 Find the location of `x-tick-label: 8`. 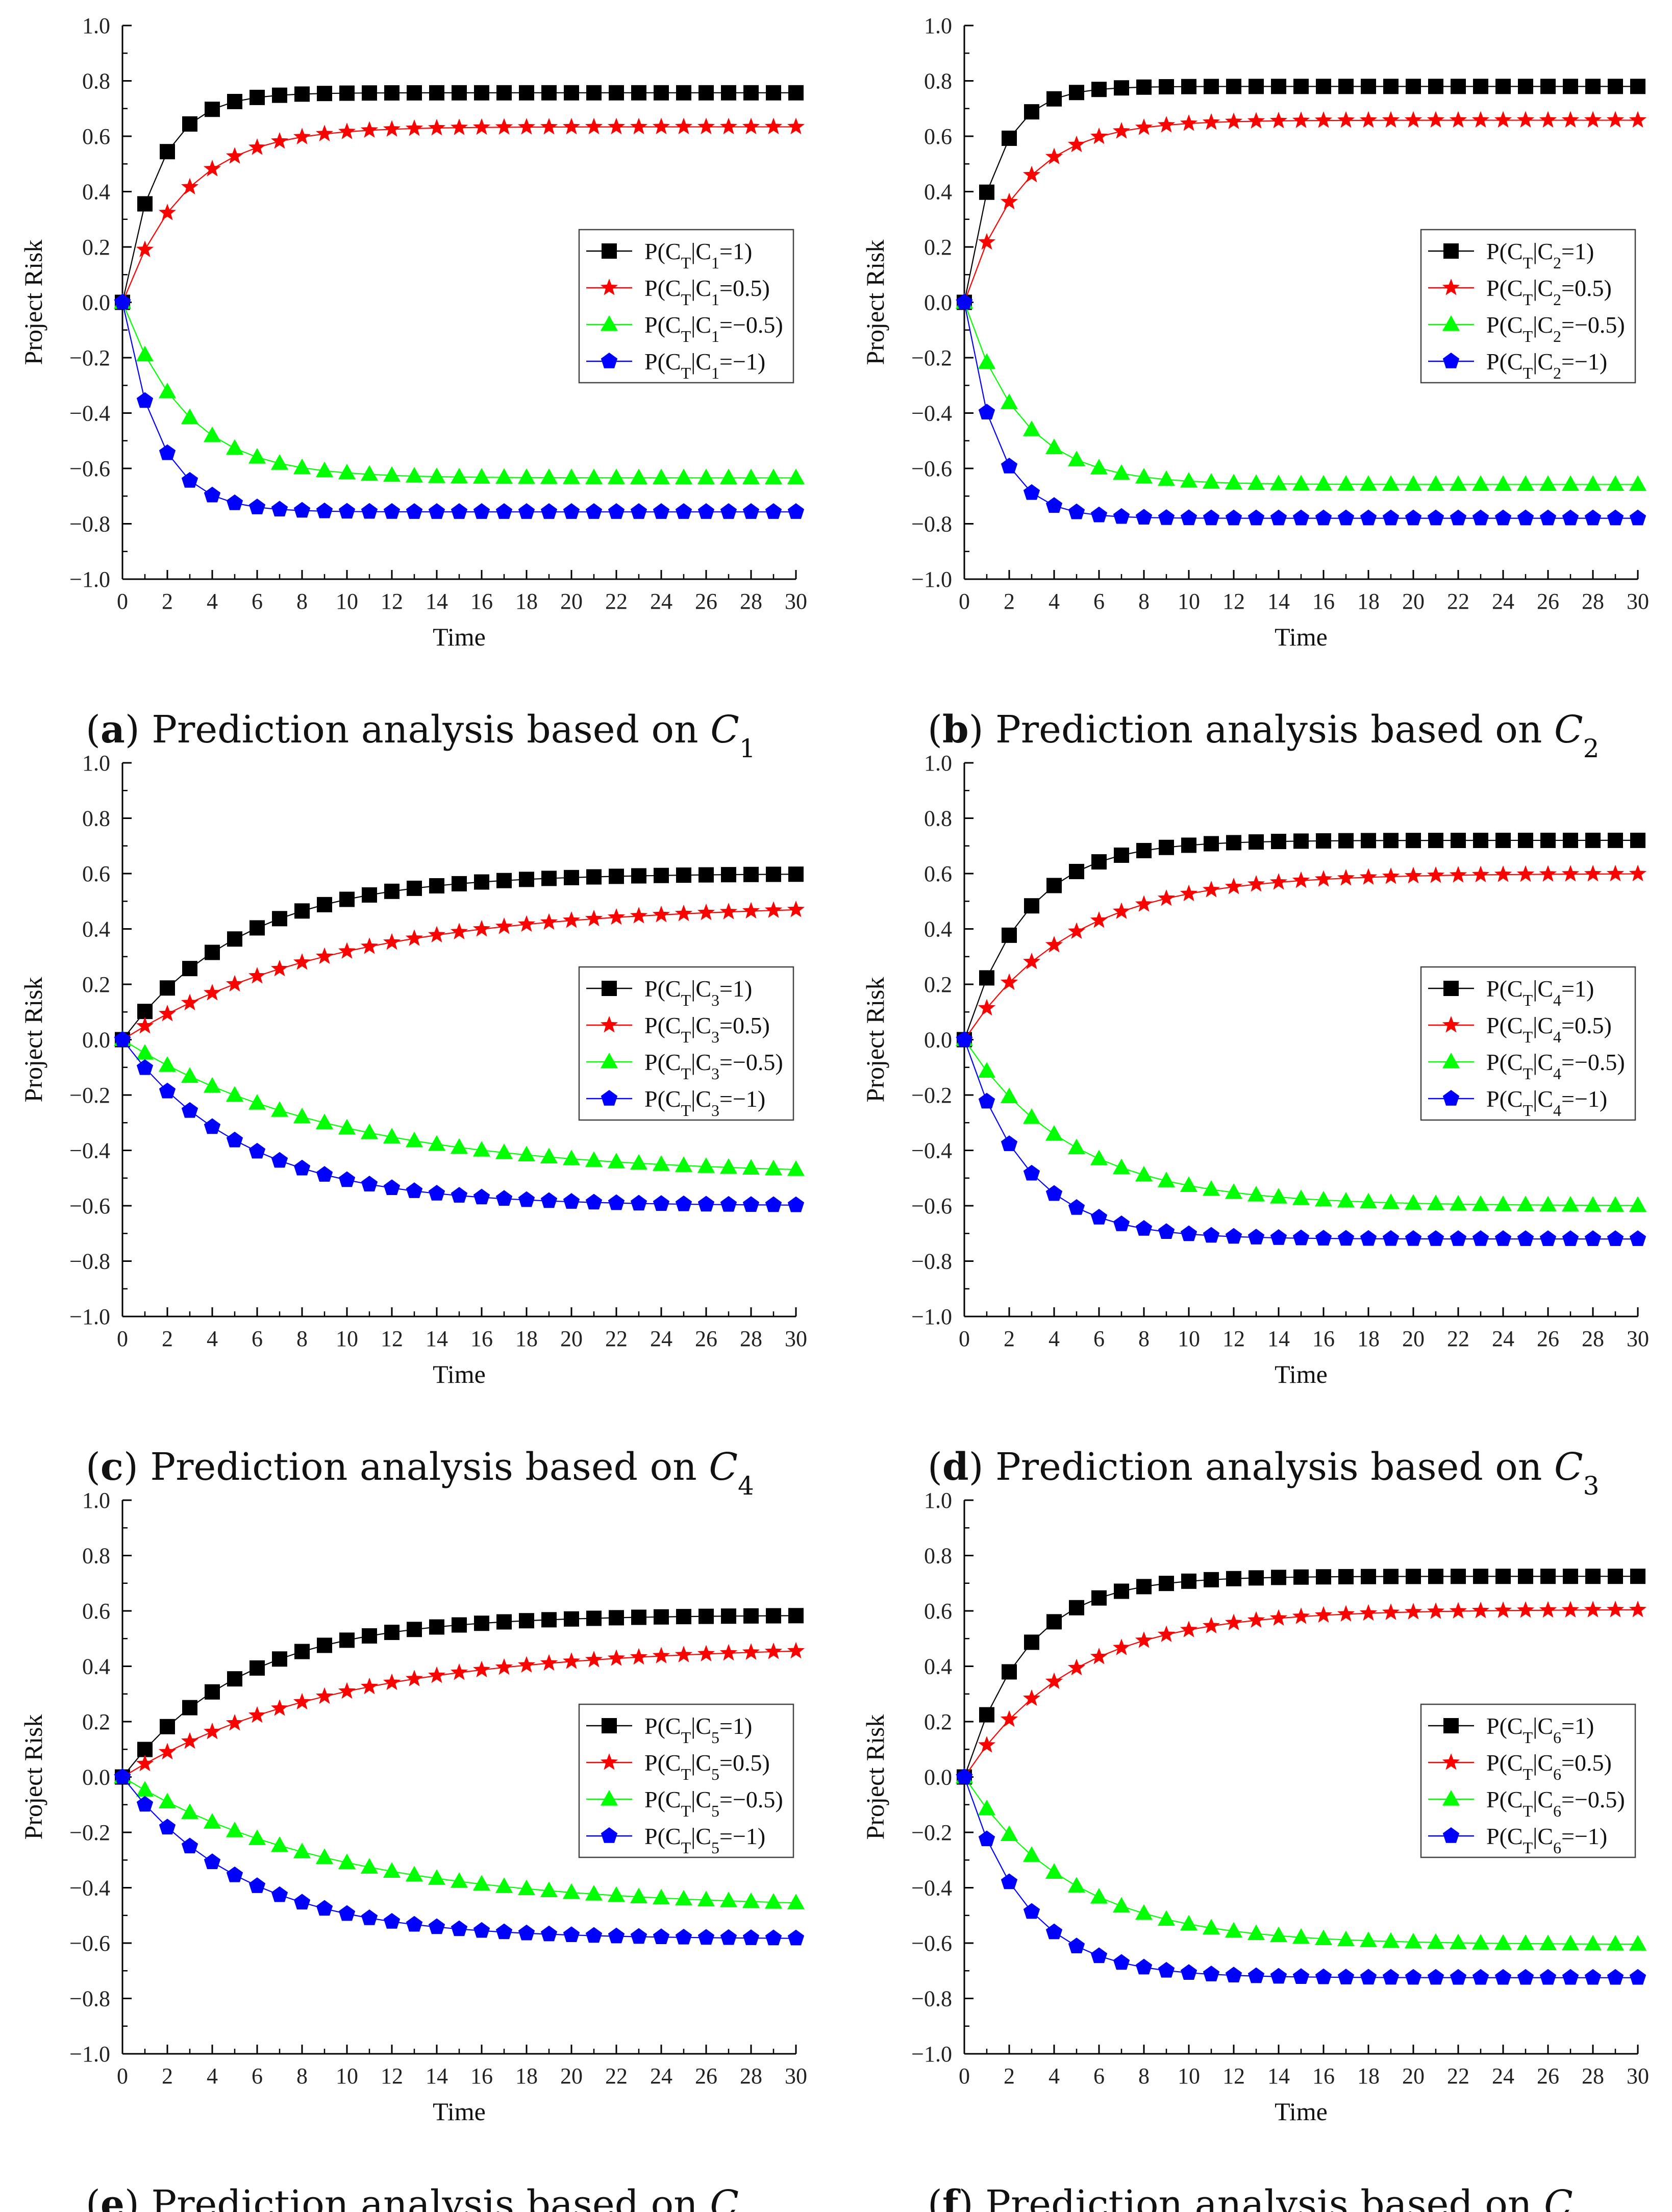

x-tick-label: 8 is located at coordinates (302, 1338).